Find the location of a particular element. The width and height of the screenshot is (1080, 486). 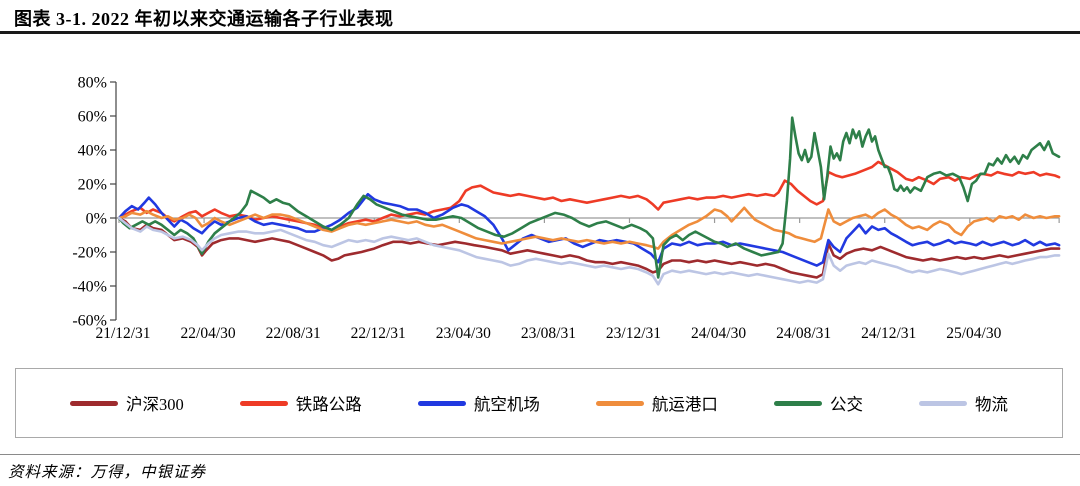

x-tick-label: 24/08/31 is located at coordinates (803, 333).